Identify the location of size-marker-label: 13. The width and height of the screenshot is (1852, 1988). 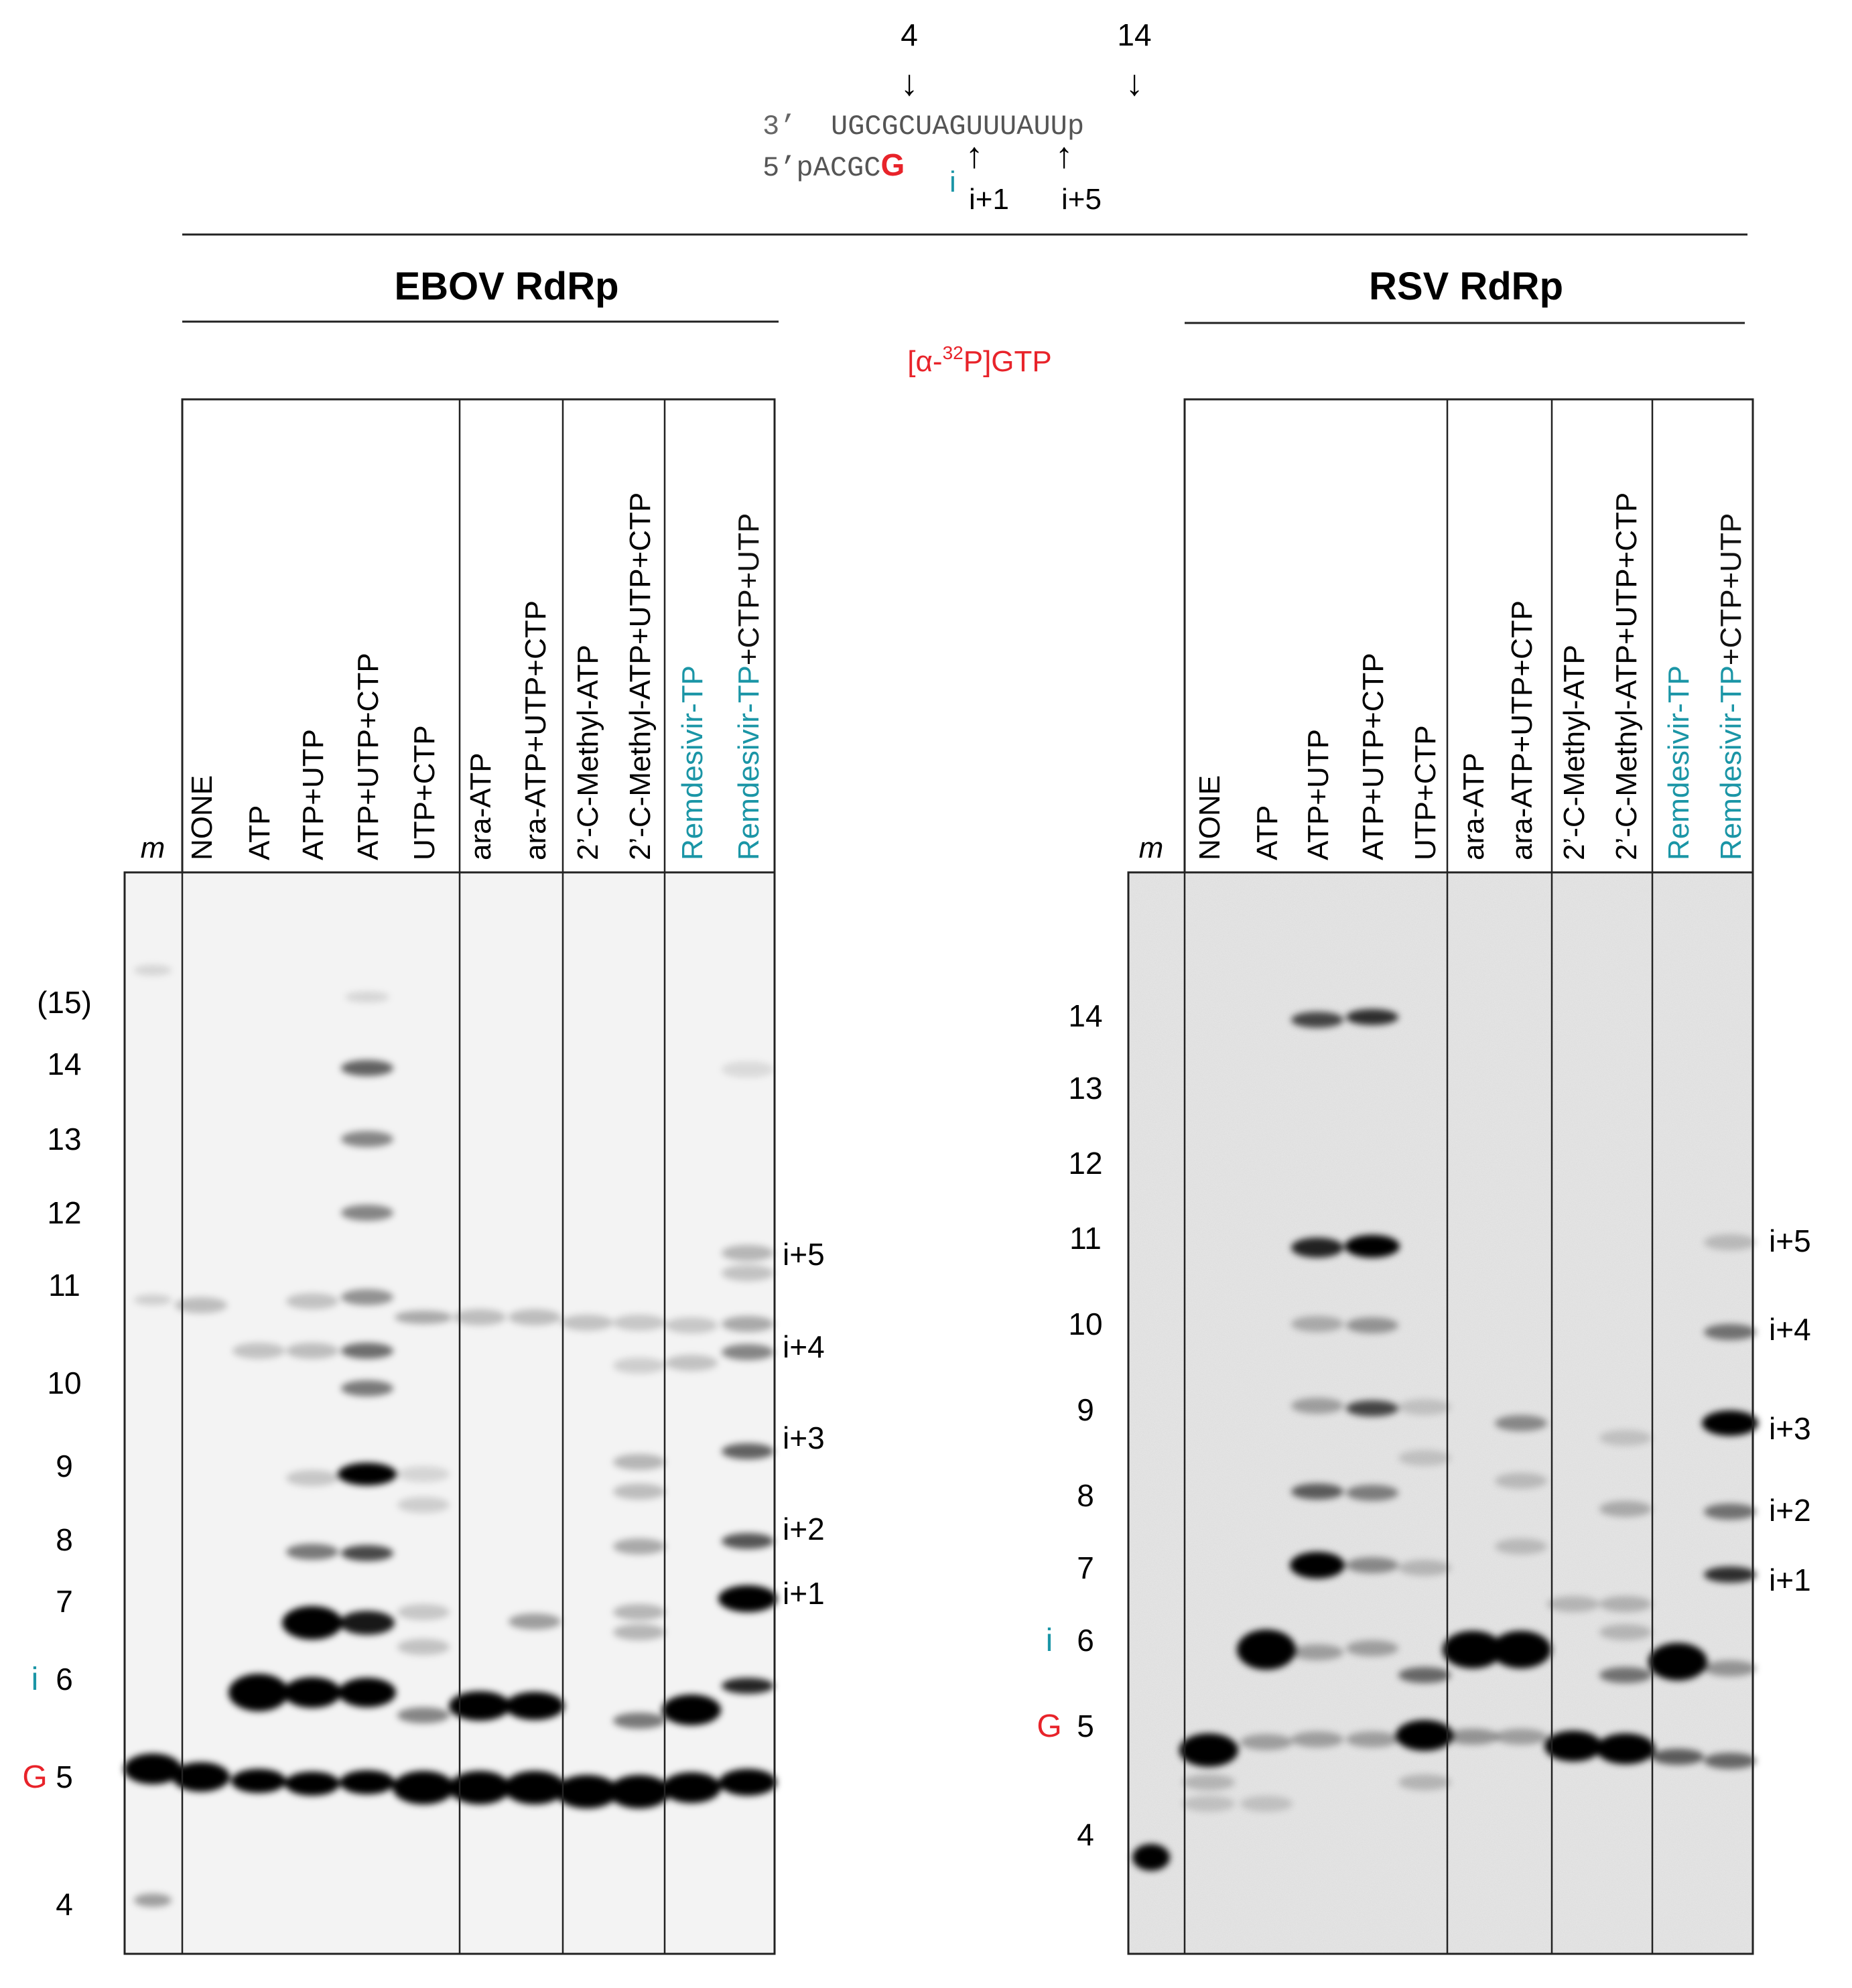
(64, 1139).